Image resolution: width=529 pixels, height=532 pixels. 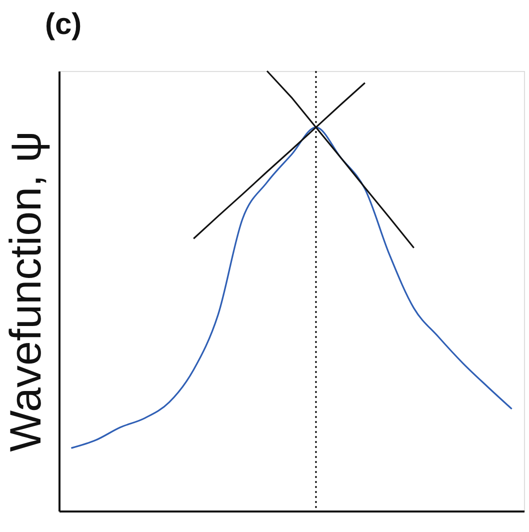 What do you see at coordinates (63, 25) in the screenshot?
I see `chart-title: (c)` at bounding box center [63, 25].